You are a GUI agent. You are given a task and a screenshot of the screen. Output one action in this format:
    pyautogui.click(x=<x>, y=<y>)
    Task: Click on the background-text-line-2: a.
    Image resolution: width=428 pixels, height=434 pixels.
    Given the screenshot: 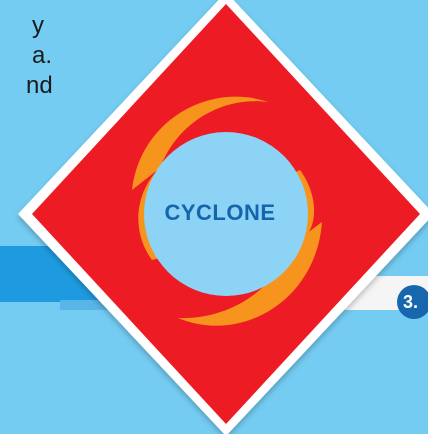 What is the action you would take?
    pyautogui.click(x=42, y=55)
    